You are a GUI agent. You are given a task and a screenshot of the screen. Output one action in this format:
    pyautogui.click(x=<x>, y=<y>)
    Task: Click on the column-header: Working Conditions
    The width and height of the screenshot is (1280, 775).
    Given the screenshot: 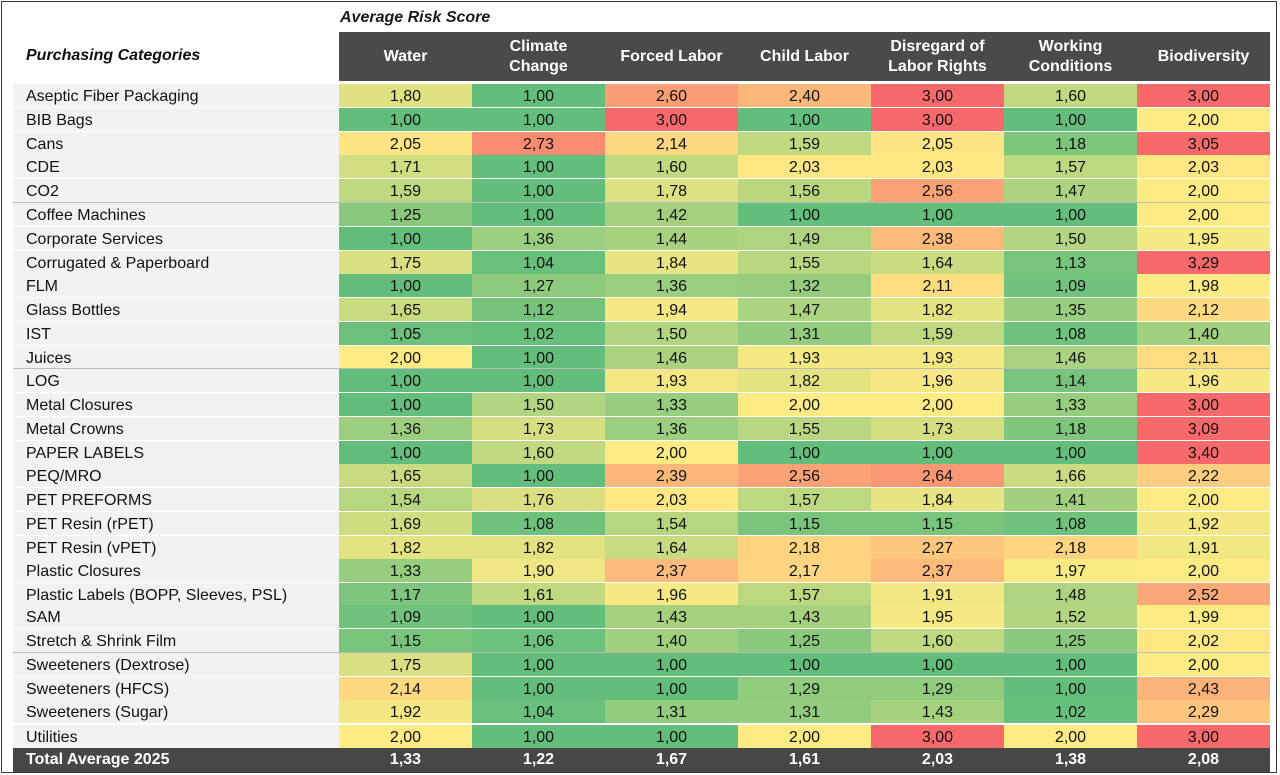 What is the action you would take?
    pyautogui.click(x=1070, y=56)
    